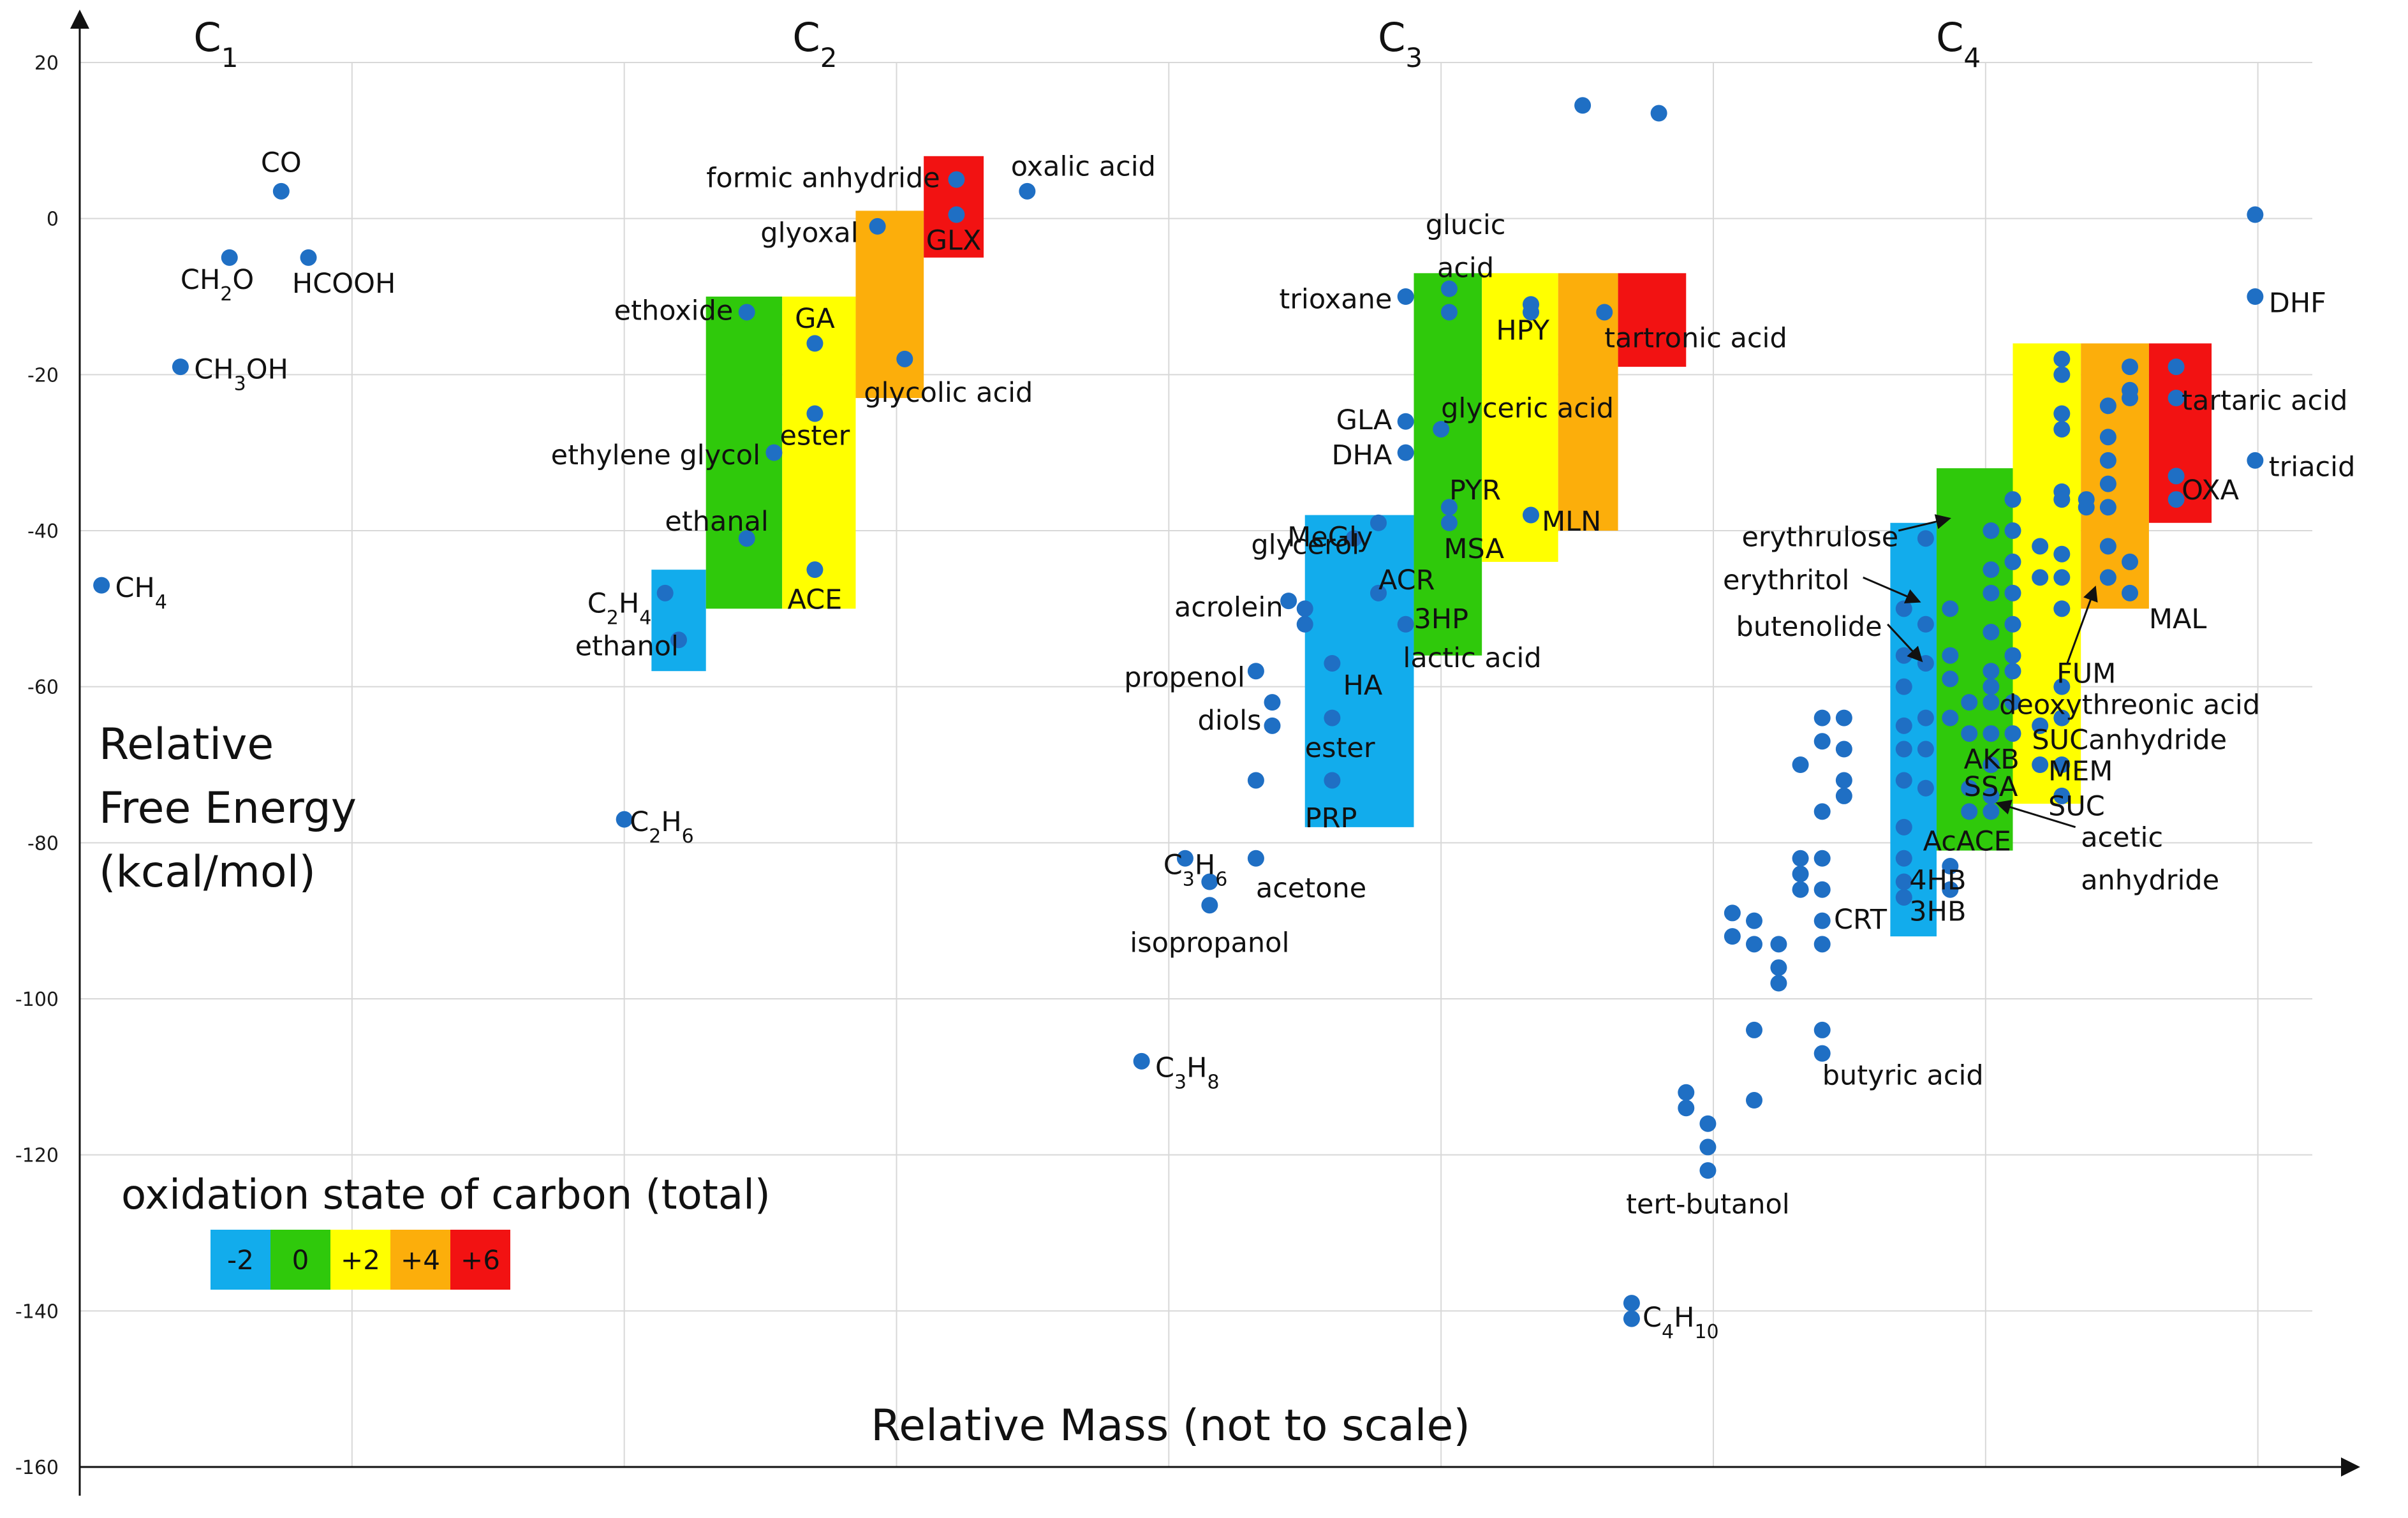 This screenshot has width=2408, height=1518. I want to click on point-label: anhydride, so click(2150, 881).